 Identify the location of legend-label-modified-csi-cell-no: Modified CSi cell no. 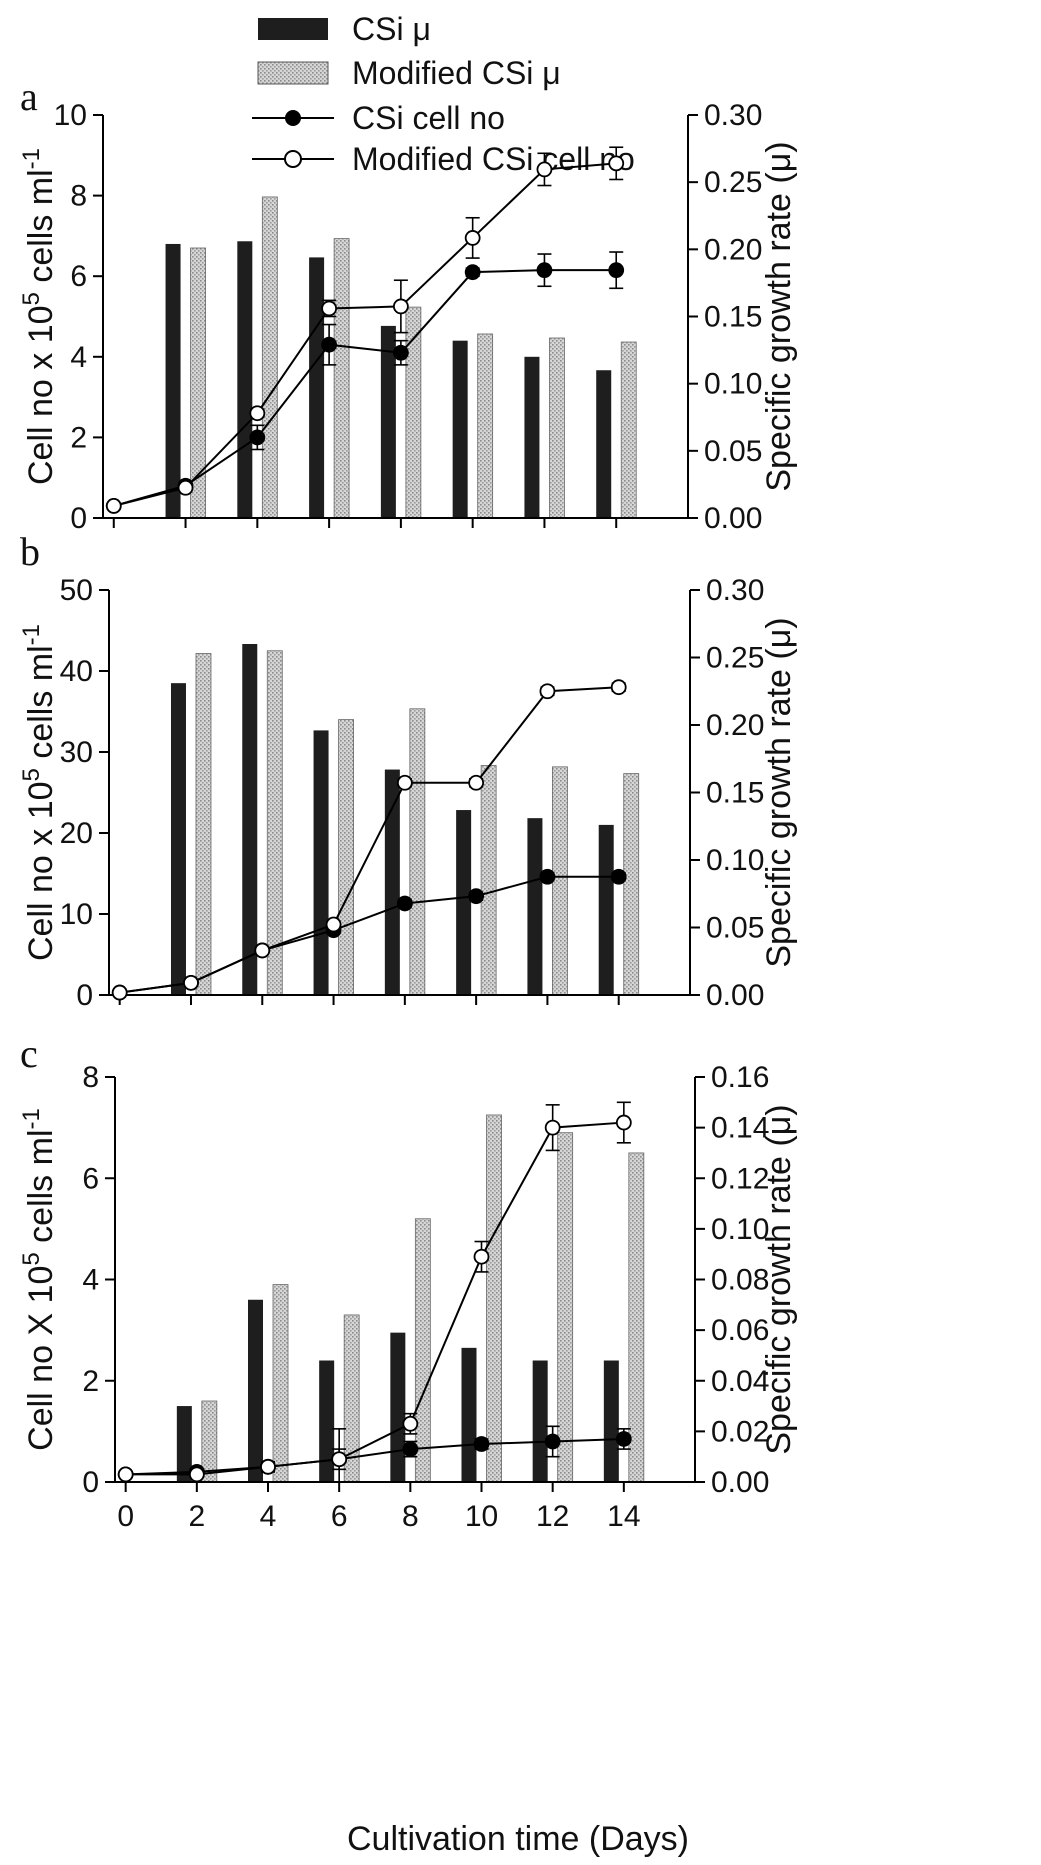
(493, 159).